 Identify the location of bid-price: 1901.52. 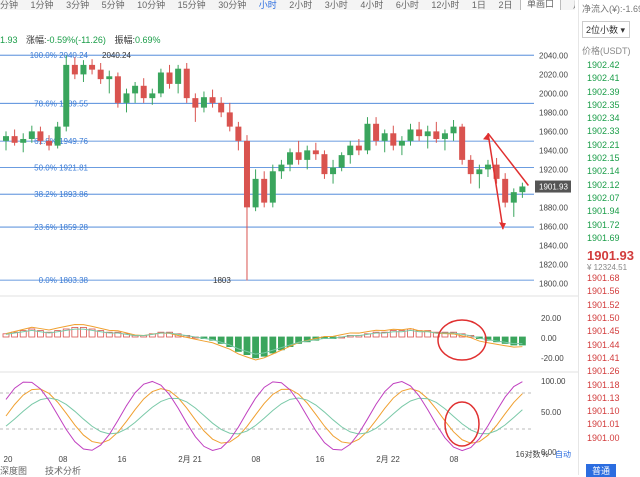
(603, 304).